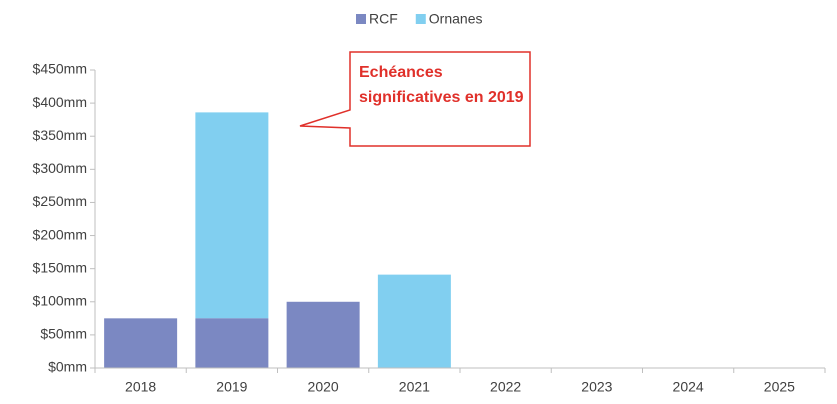  Describe the element at coordinates (383, 19) in the screenshot. I see `legend-label: RCF` at that location.